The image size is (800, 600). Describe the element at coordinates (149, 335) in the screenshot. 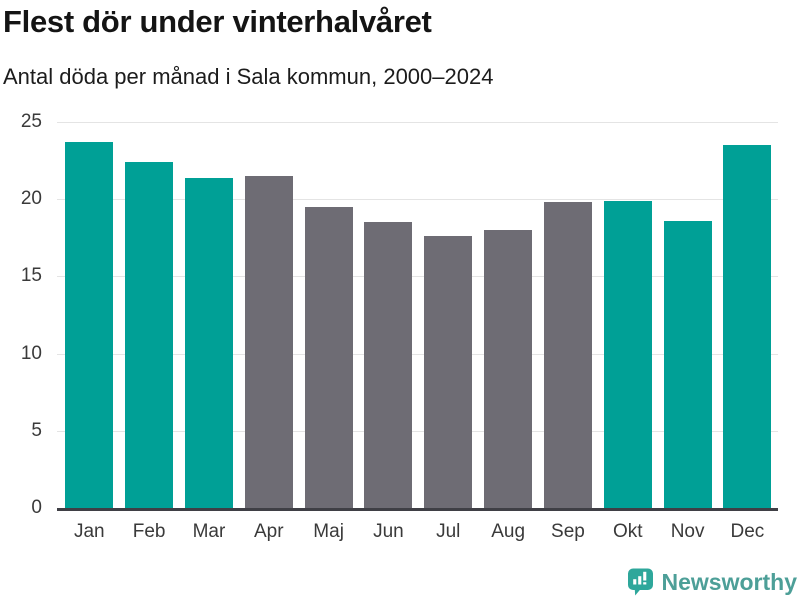

I see `bar-feb` at that location.